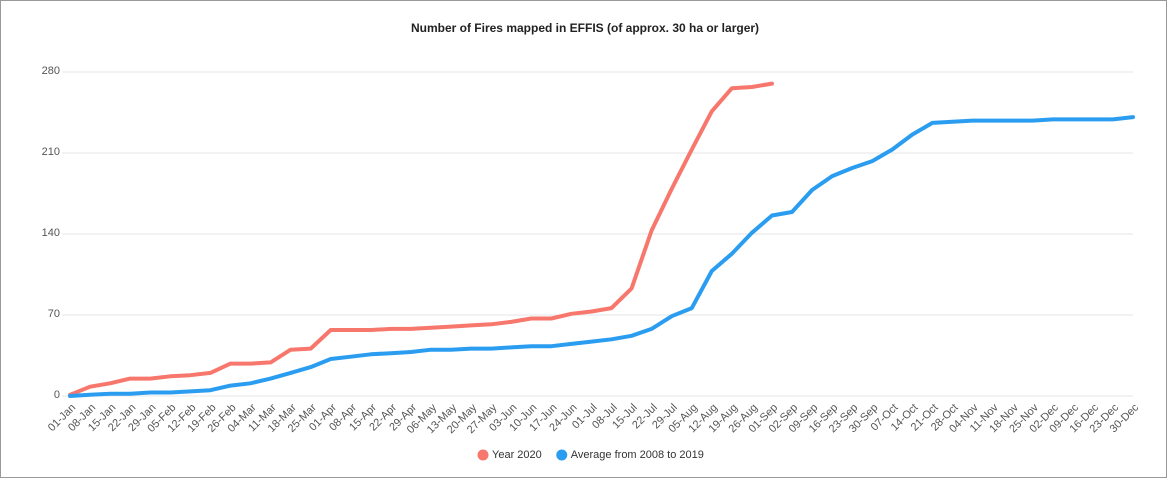 The height and width of the screenshot is (478, 1167). Describe the element at coordinates (51, 71) in the screenshot. I see `y-tick-label: 280` at that location.